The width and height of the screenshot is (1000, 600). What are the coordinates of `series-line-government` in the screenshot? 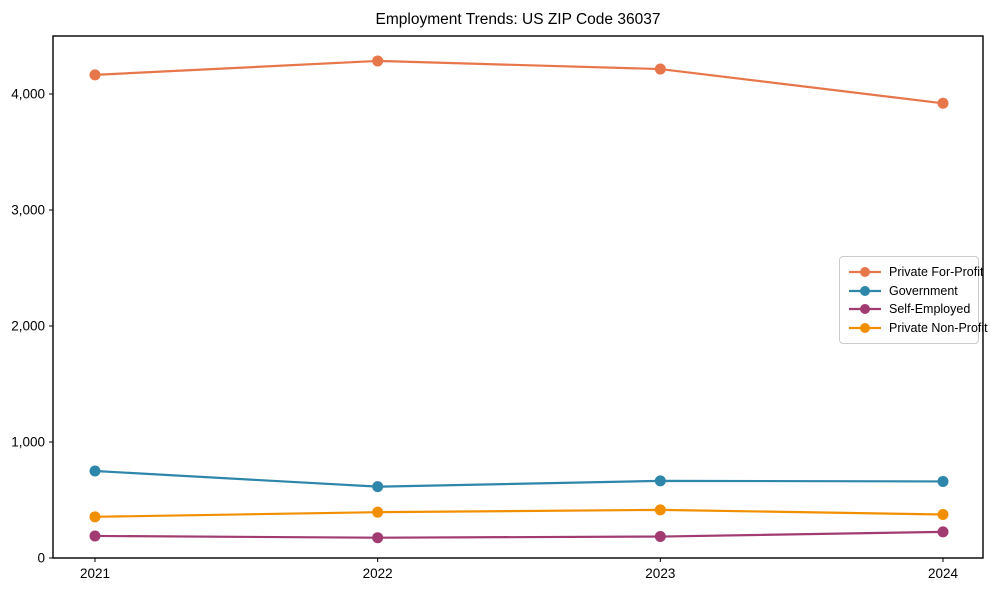 It's located at (519, 478).